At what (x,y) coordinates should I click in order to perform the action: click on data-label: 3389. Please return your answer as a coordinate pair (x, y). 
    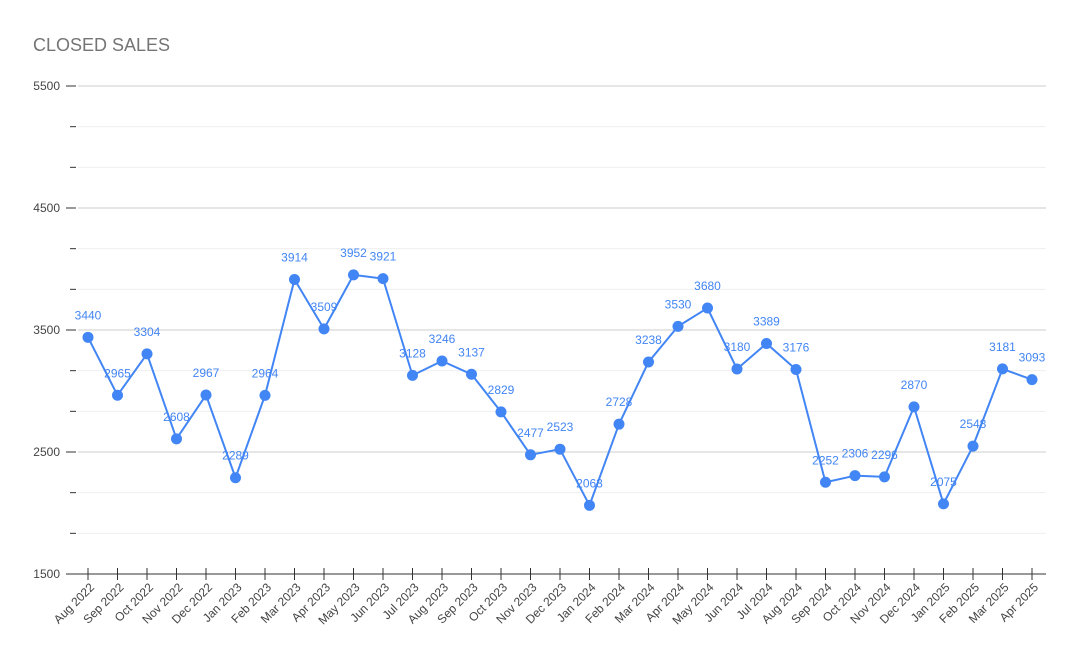
    Looking at the image, I should click on (766, 322).